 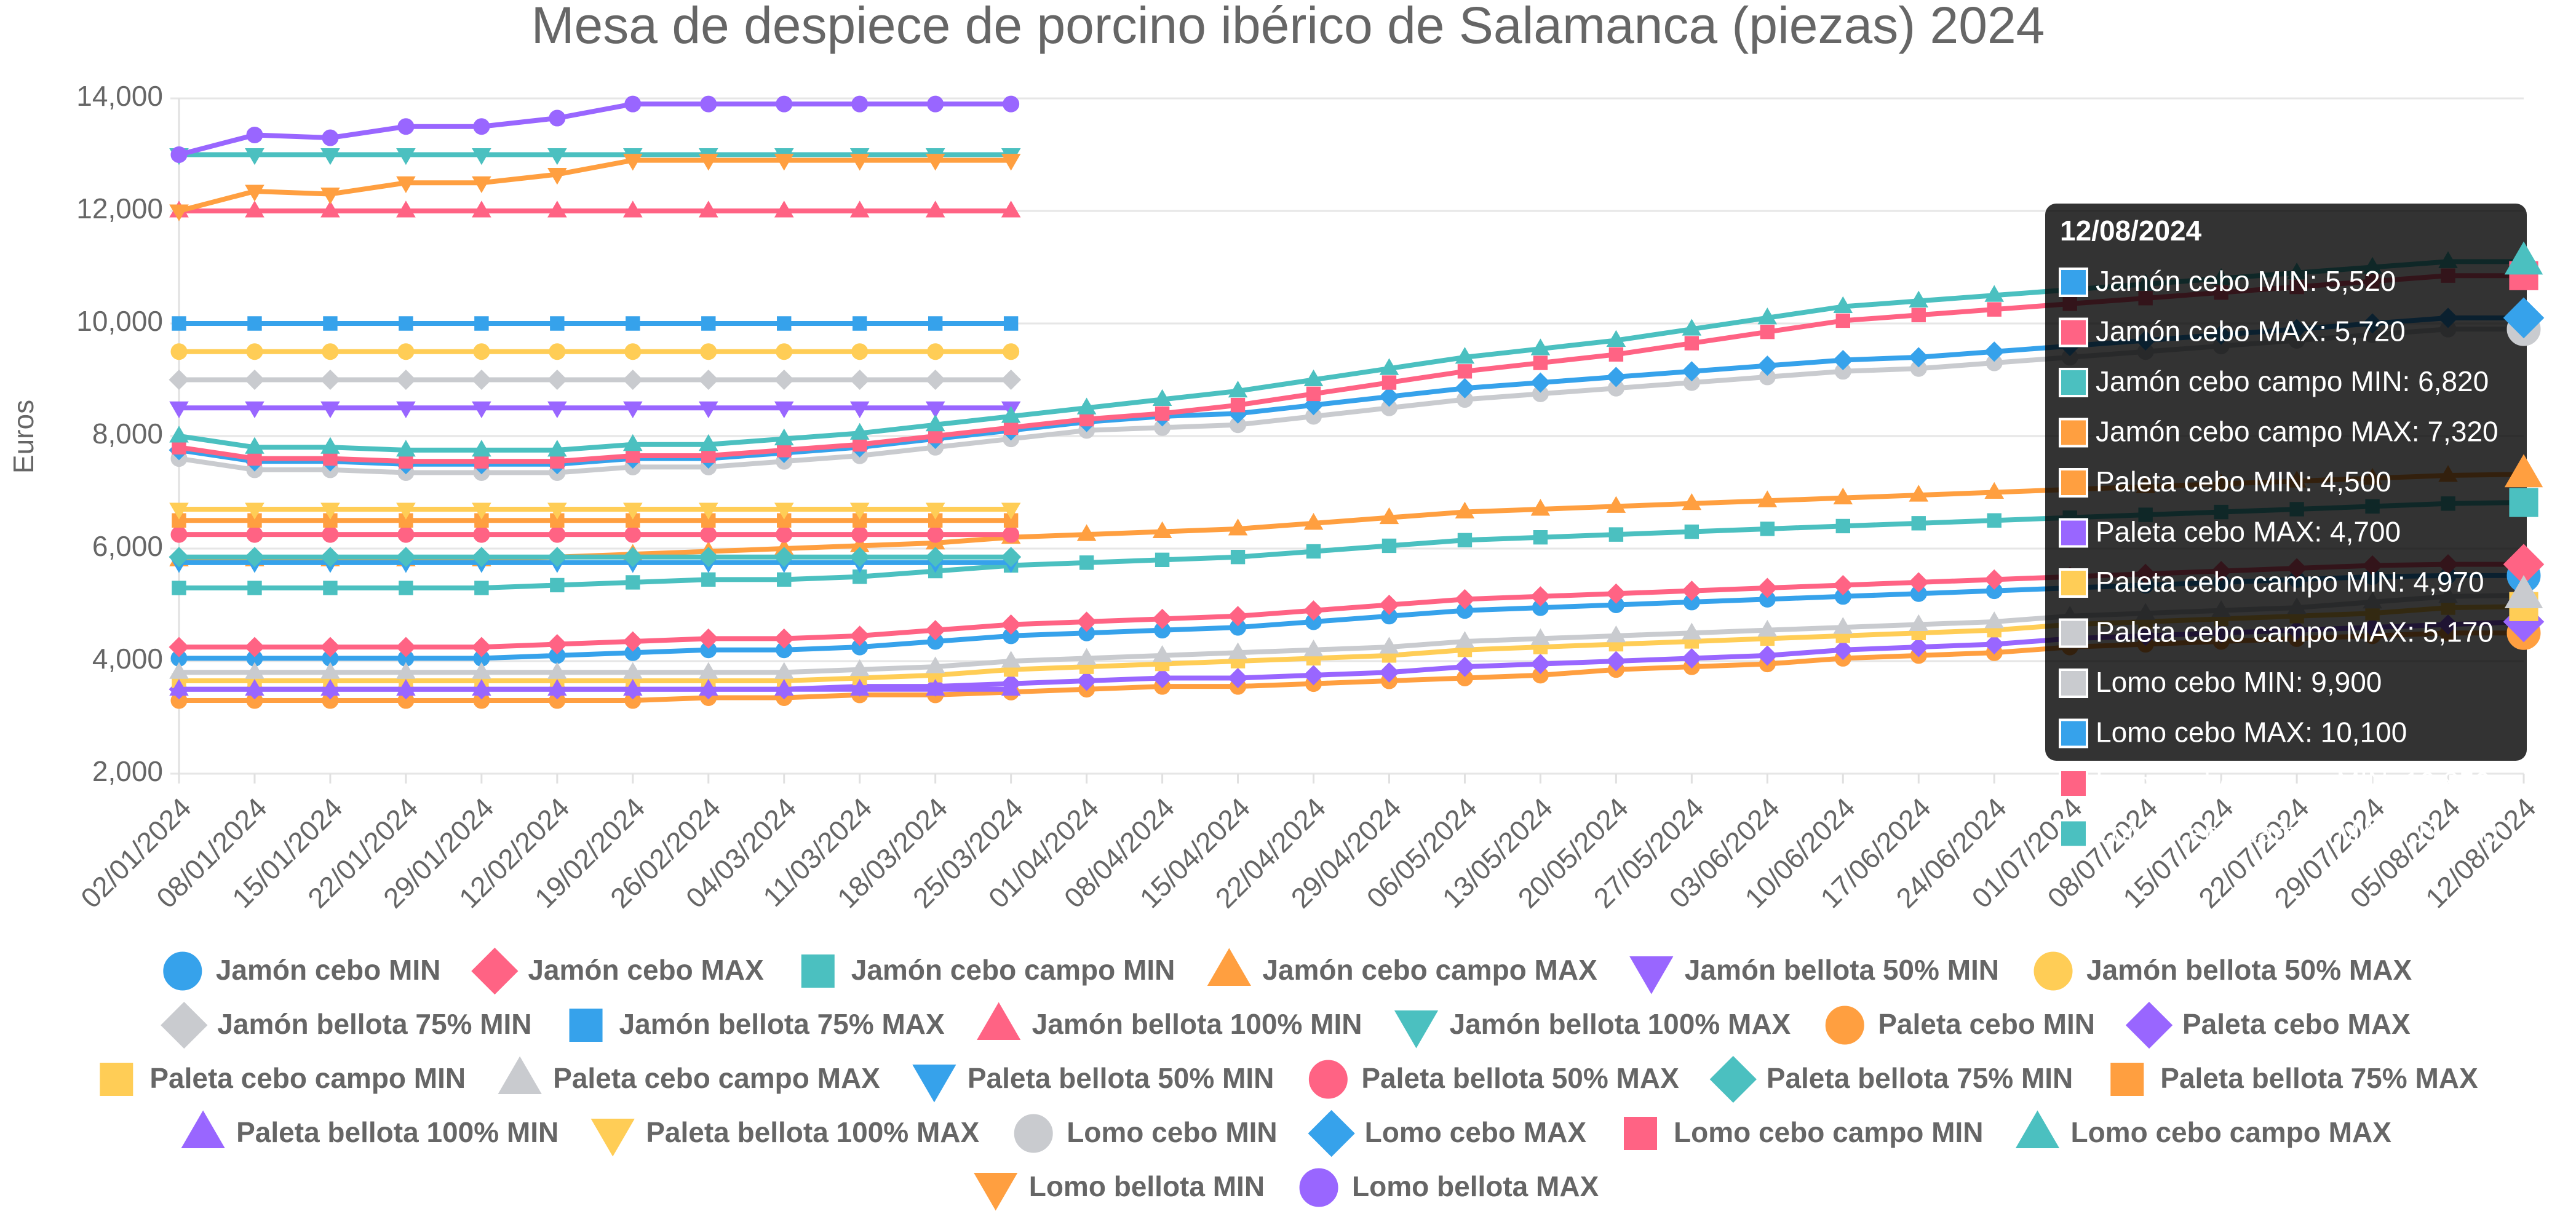 I want to click on tooltip-series-name: Paleta cebo campo MAX, so click(x=2251, y=632).